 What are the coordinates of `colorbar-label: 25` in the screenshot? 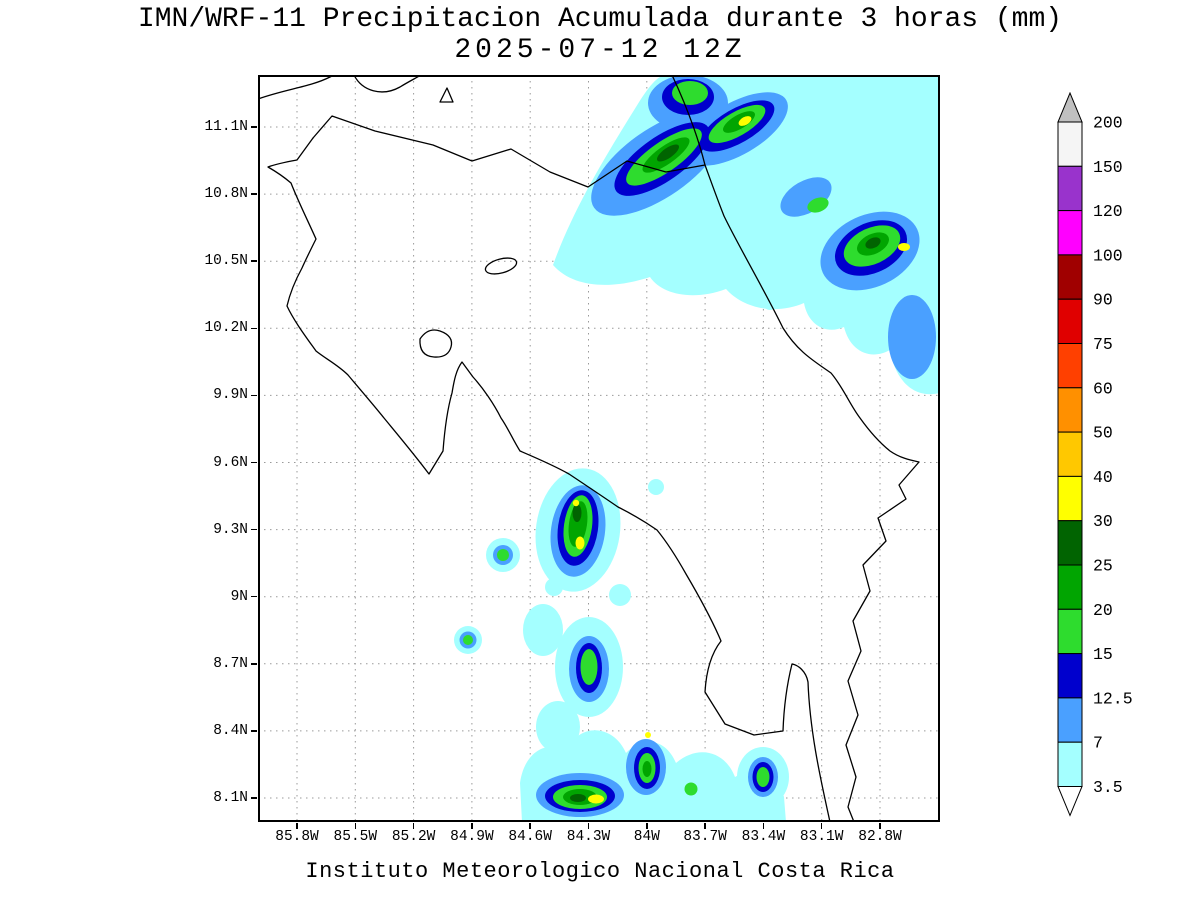 It's located at (1103, 566).